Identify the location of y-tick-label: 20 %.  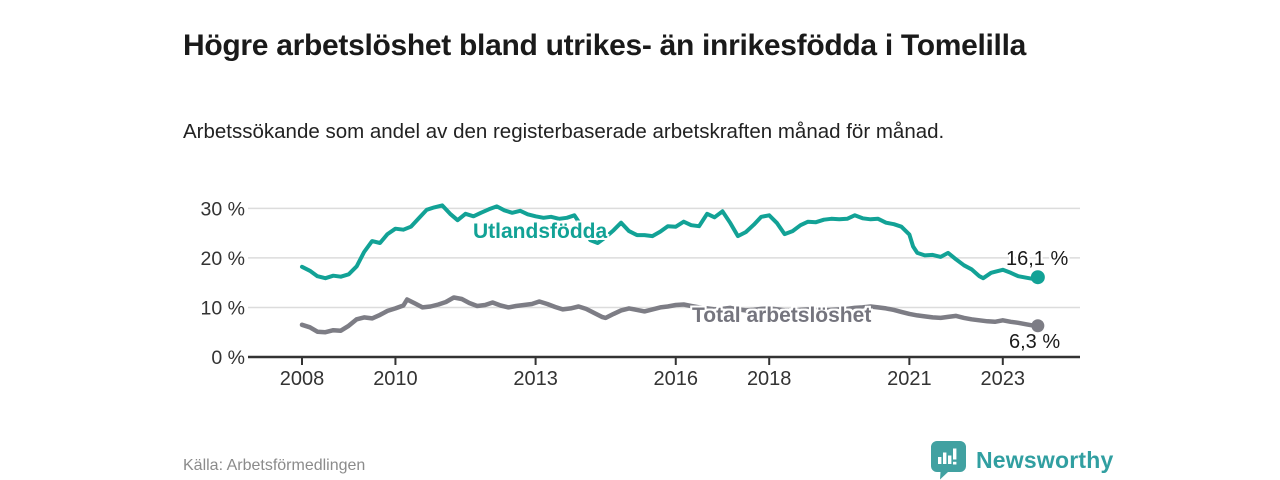
(223, 259).